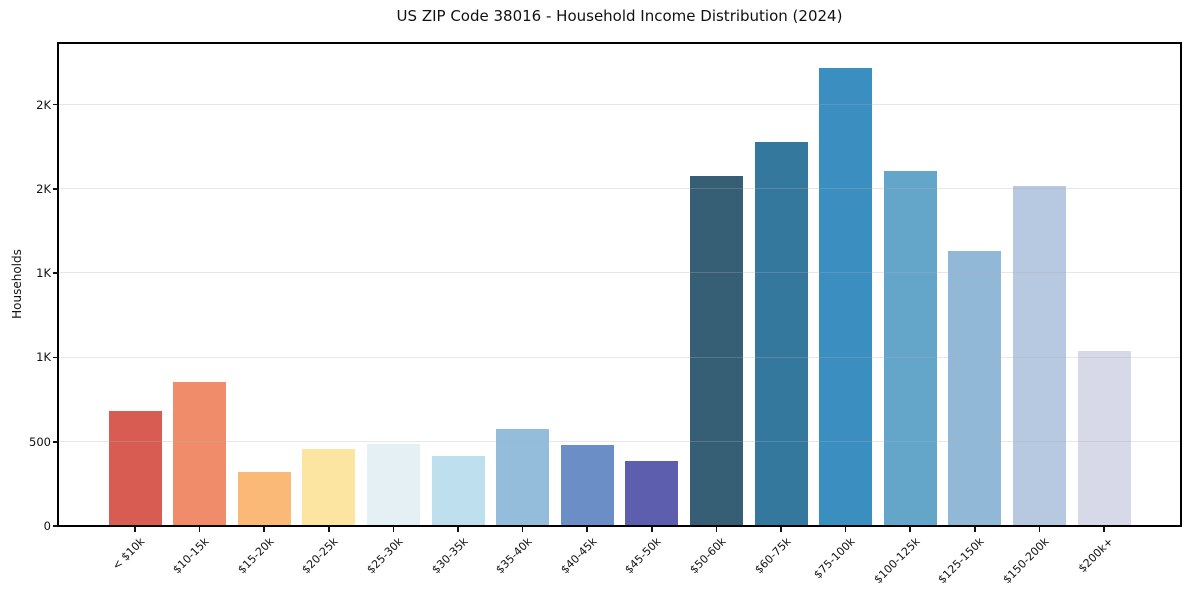 The image size is (1189, 590). Describe the element at coordinates (619, 526) in the screenshot. I see `spine-bottom` at that location.